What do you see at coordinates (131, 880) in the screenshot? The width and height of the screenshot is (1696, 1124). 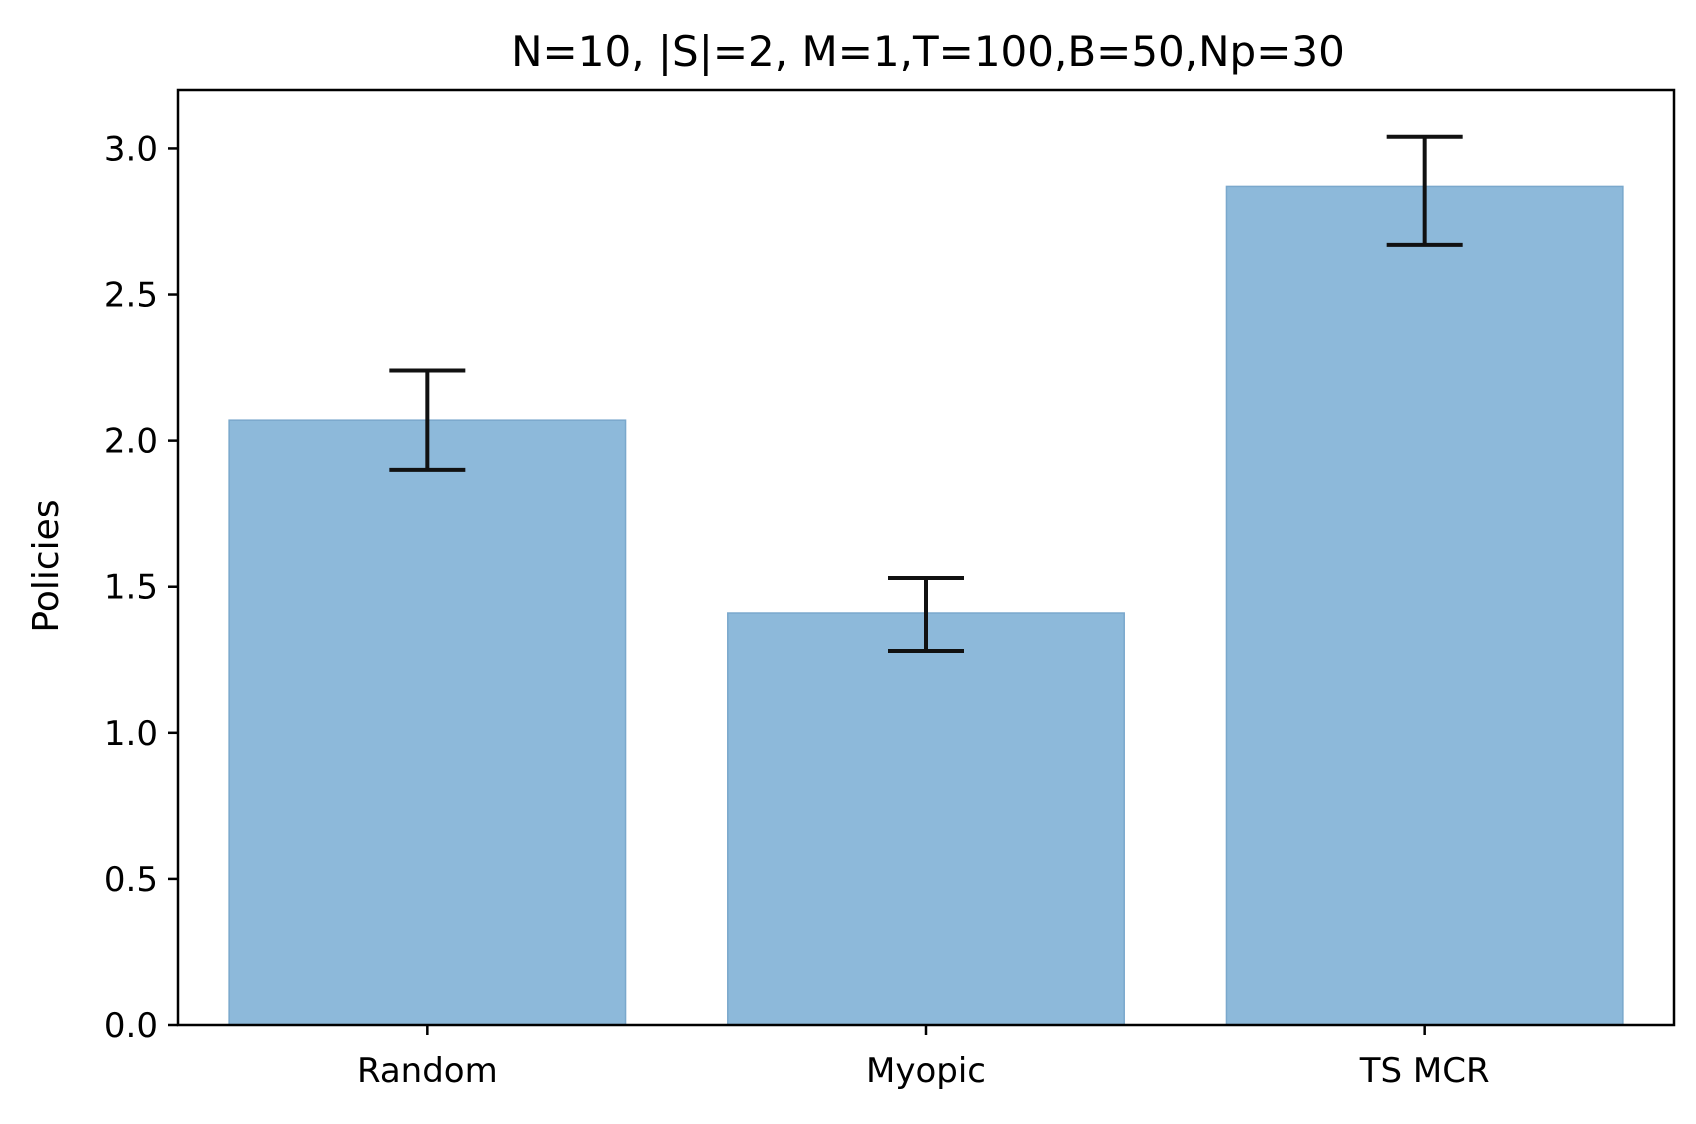 I see `y-tick-label: 0.5` at bounding box center [131, 880].